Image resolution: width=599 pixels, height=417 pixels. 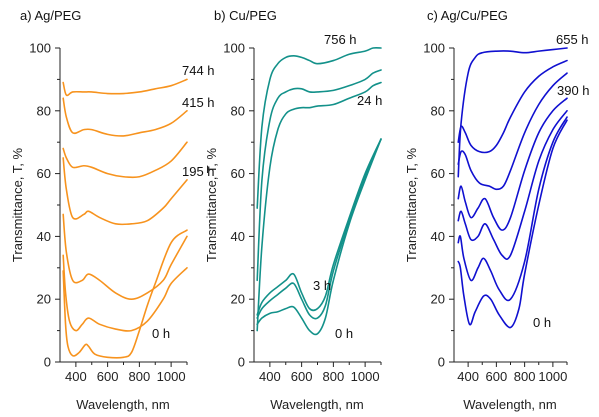 I want to click on panel-b-annotations: 756 h 24 h 3 h 0 h, so click(x=347, y=186).